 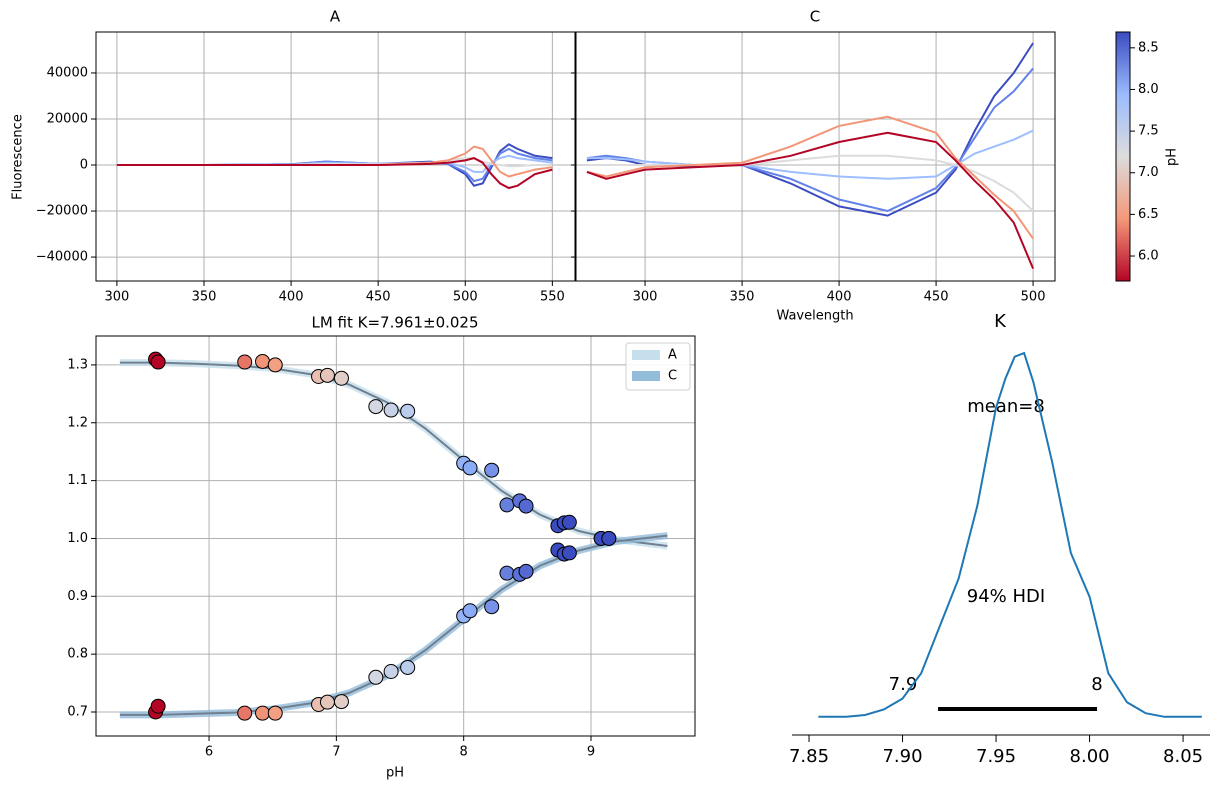 I want to click on x-tick-label: 7.85, so click(x=809, y=756).